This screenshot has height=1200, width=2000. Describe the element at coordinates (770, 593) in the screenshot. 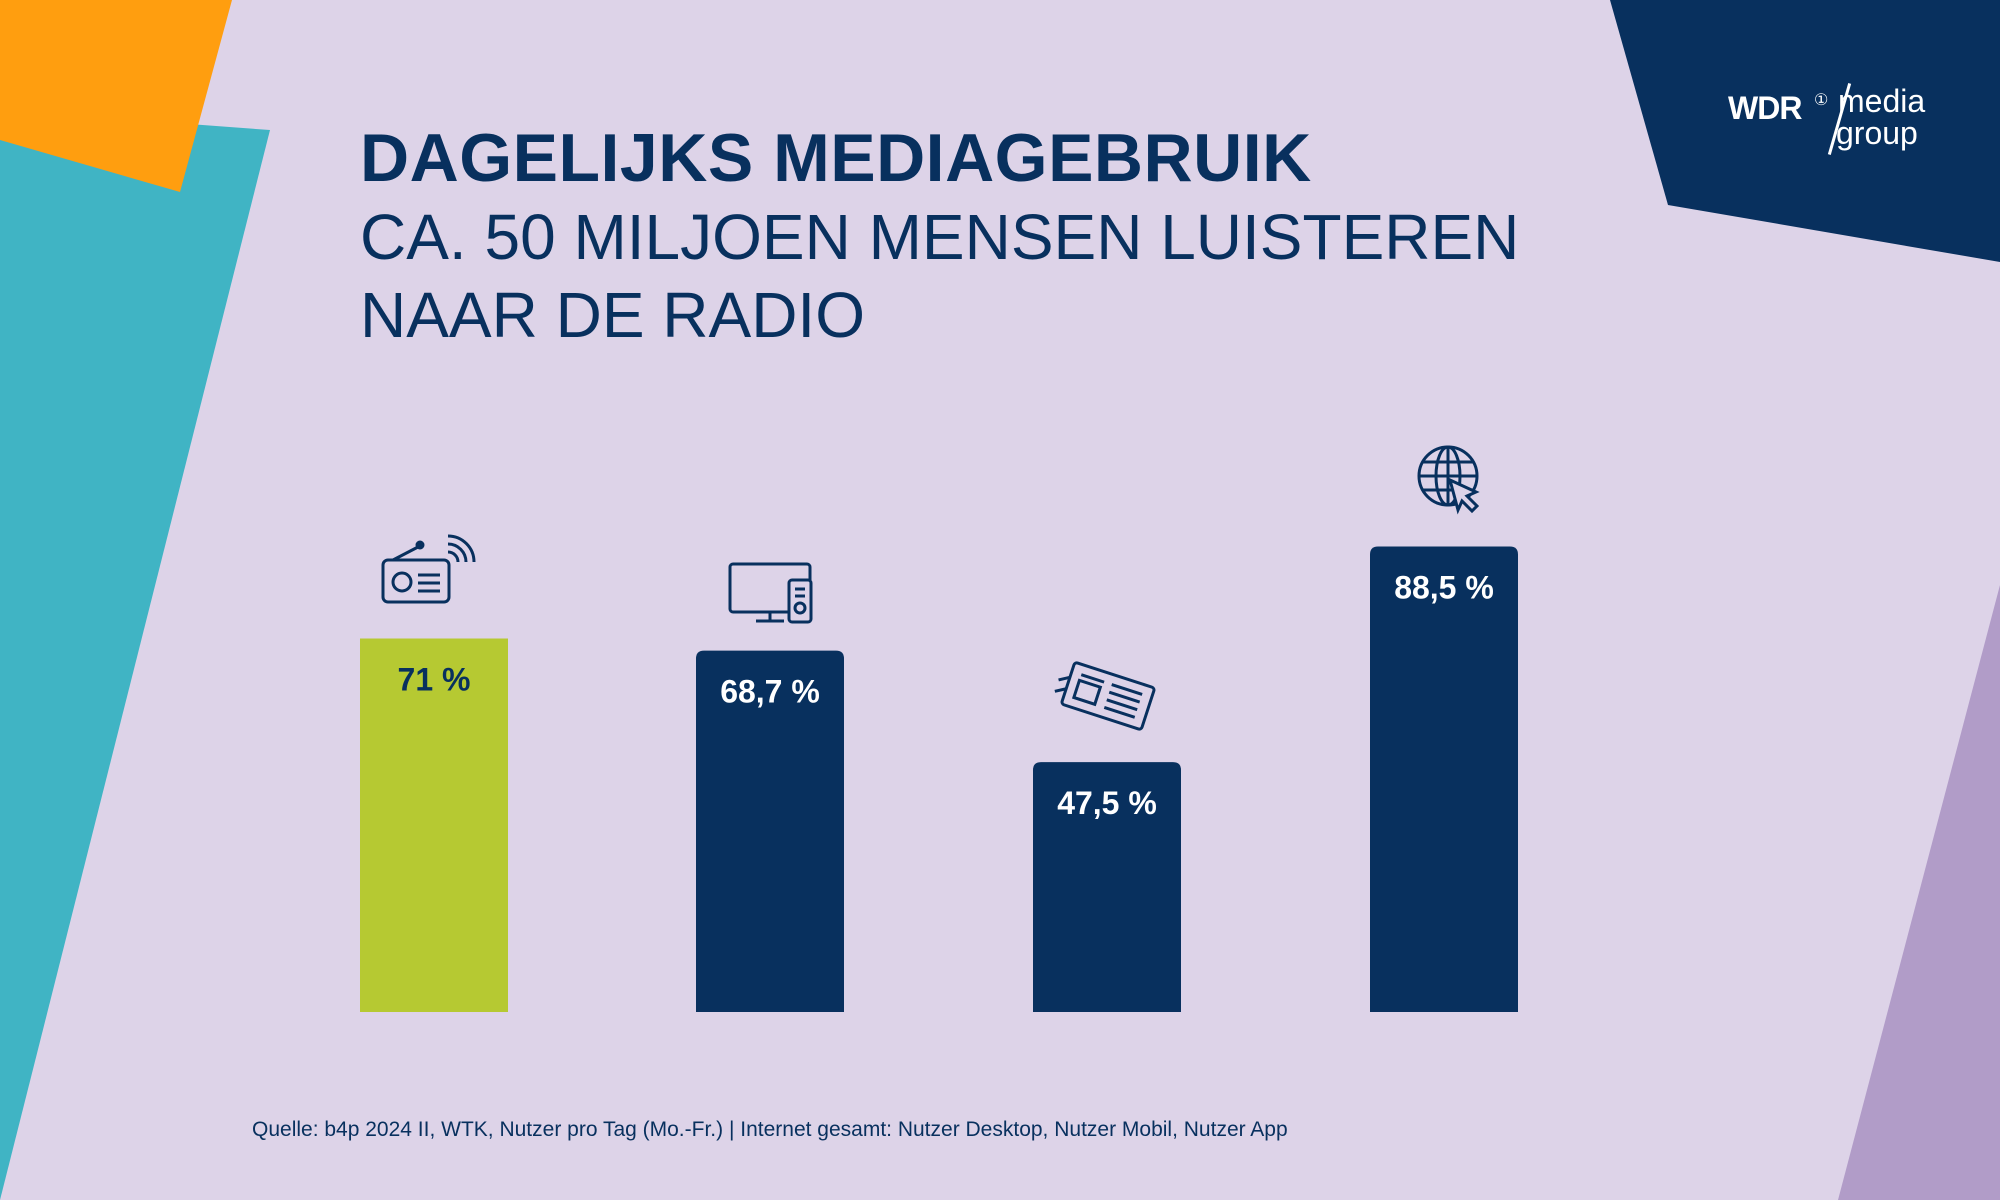

I see `tv-icon` at that location.